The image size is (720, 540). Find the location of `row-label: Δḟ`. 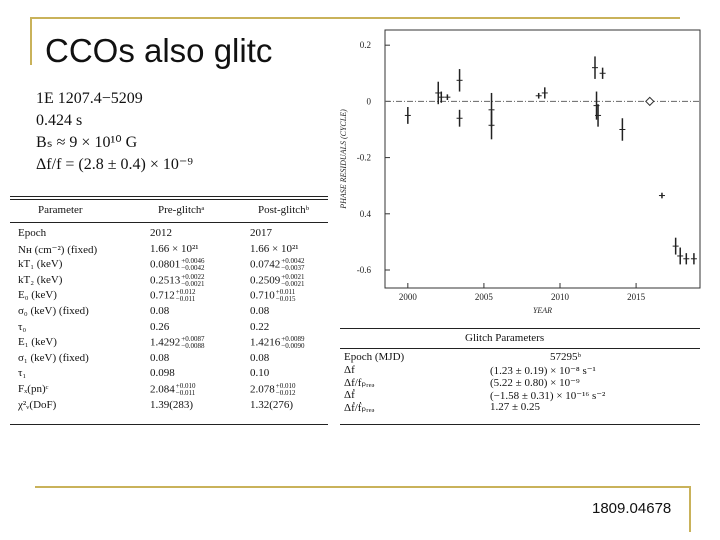

row-label: Δḟ is located at coordinates (349, 394).